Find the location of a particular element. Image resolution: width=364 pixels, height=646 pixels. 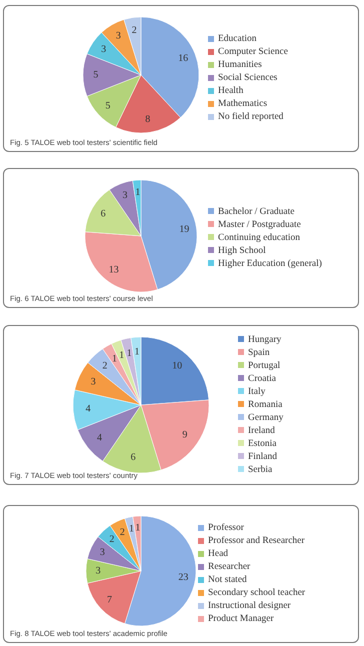

data-label: 8 is located at coordinates (147, 120).